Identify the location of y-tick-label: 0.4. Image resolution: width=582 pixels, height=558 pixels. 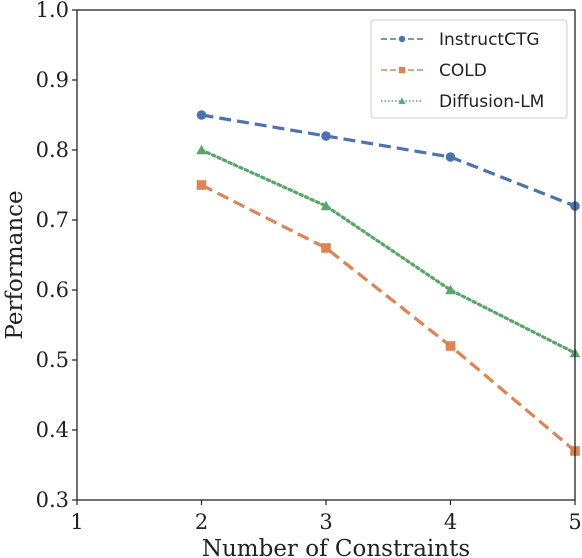
(52, 430).